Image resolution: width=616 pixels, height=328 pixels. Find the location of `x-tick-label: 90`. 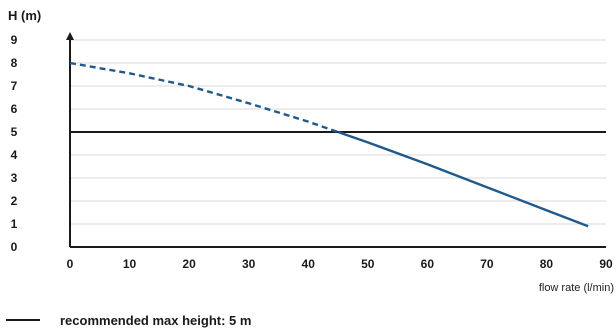

x-tick-label: 90 is located at coordinates (606, 264).